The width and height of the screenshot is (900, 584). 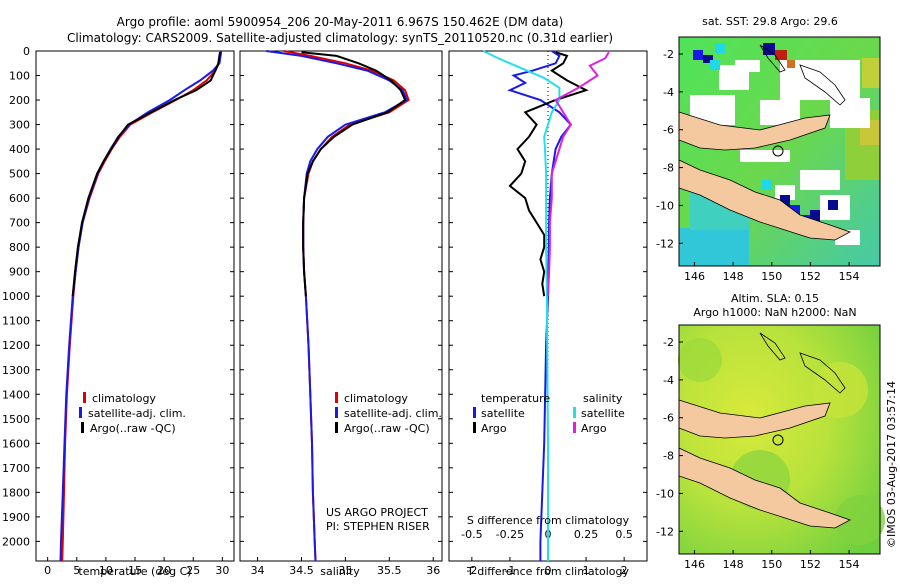 What do you see at coordinates (624, 534) in the screenshot?
I see `x-tick-label-top: 0.5` at bounding box center [624, 534].